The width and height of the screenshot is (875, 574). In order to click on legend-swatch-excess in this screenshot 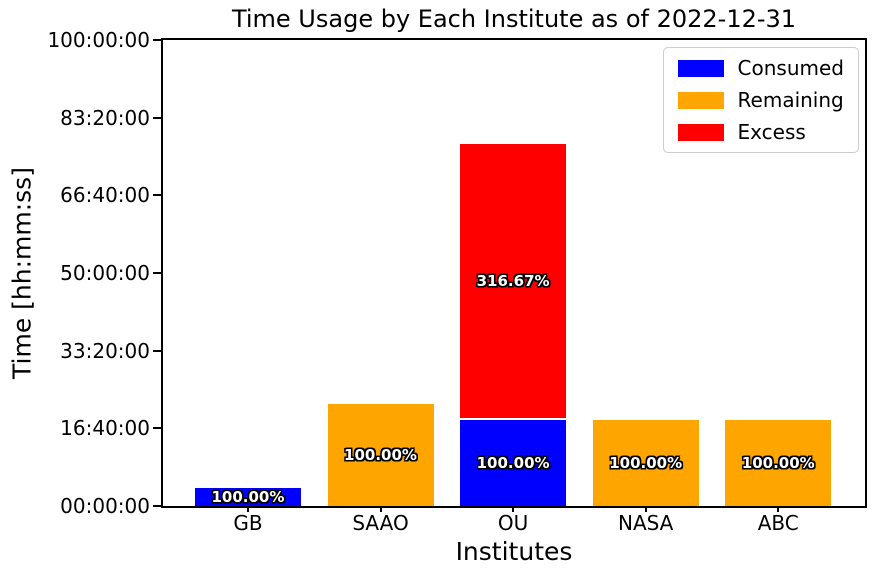, I will do `click(700, 132)`.